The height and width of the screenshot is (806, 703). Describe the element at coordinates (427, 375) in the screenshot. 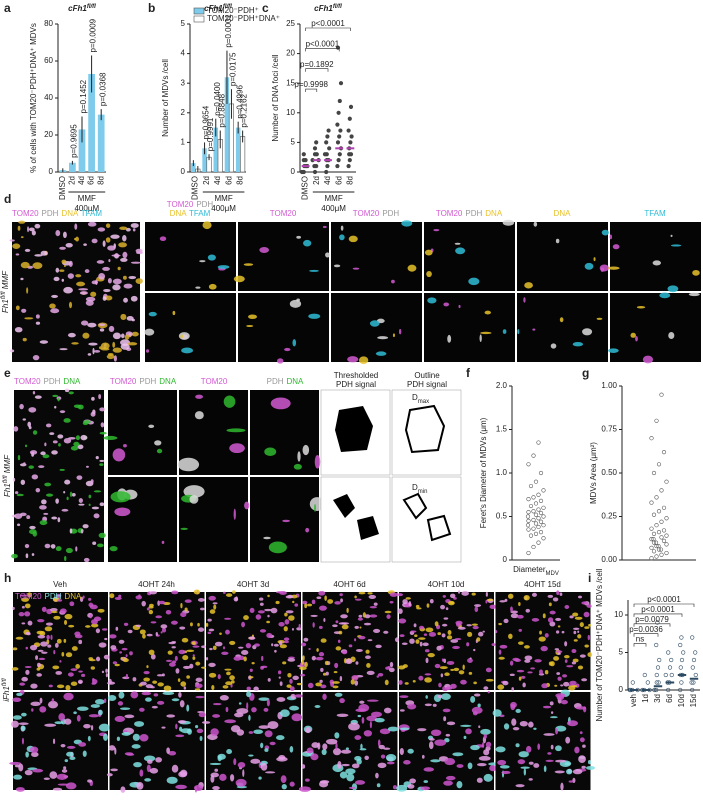

I see `channel-word: Outline` at that location.